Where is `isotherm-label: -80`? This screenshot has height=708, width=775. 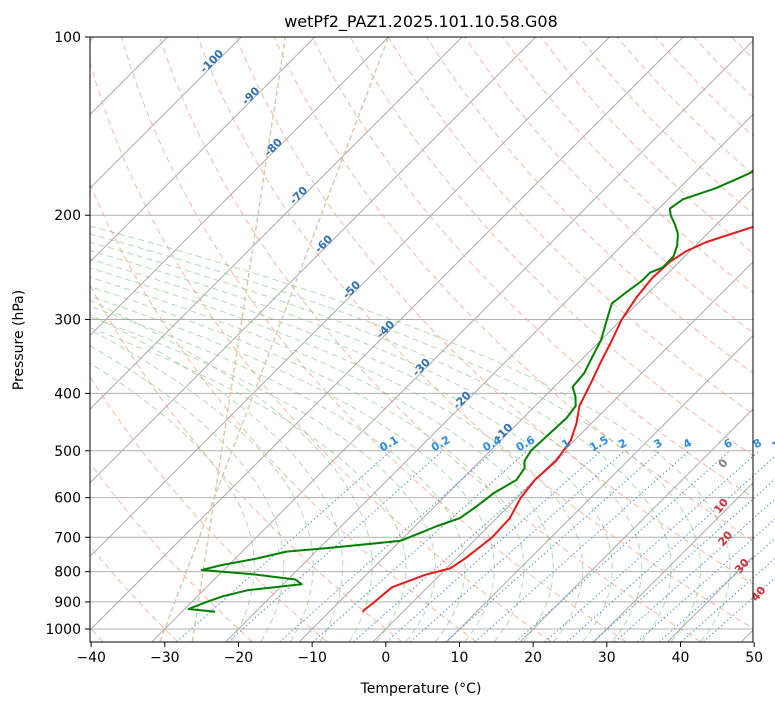 isotherm-label: -80 is located at coordinates (273, 146).